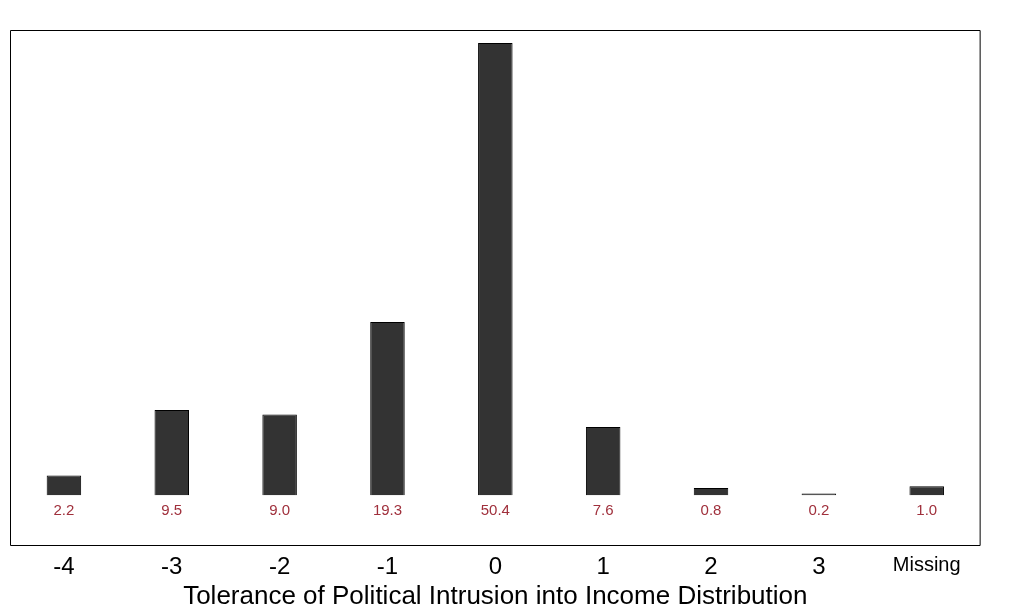 Image resolution: width=1011 pixels, height=610 pixels. Describe the element at coordinates (279, 566) in the screenshot. I see `x-tick-label: -2` at that location.